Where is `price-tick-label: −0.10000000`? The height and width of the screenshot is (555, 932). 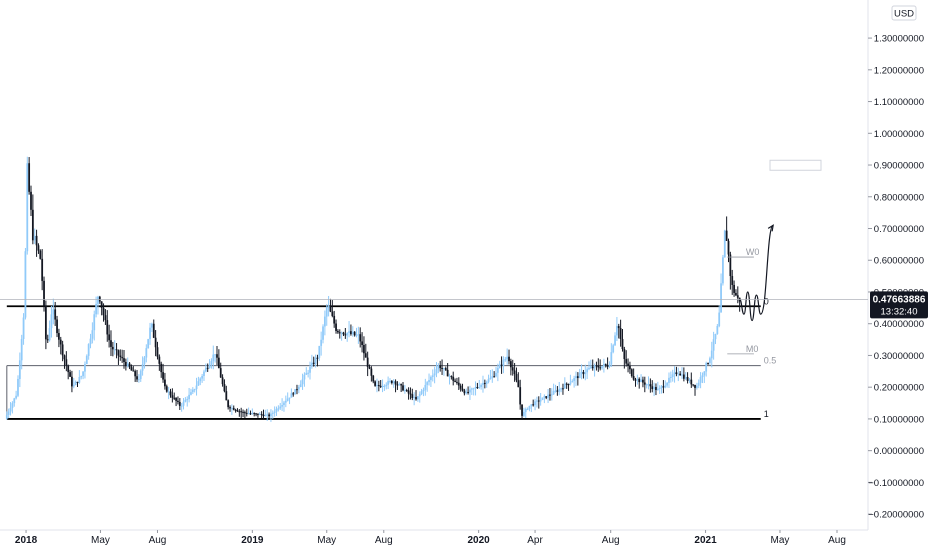
price-tick-label: −0.10000000 is located at coordinates (896, 483).